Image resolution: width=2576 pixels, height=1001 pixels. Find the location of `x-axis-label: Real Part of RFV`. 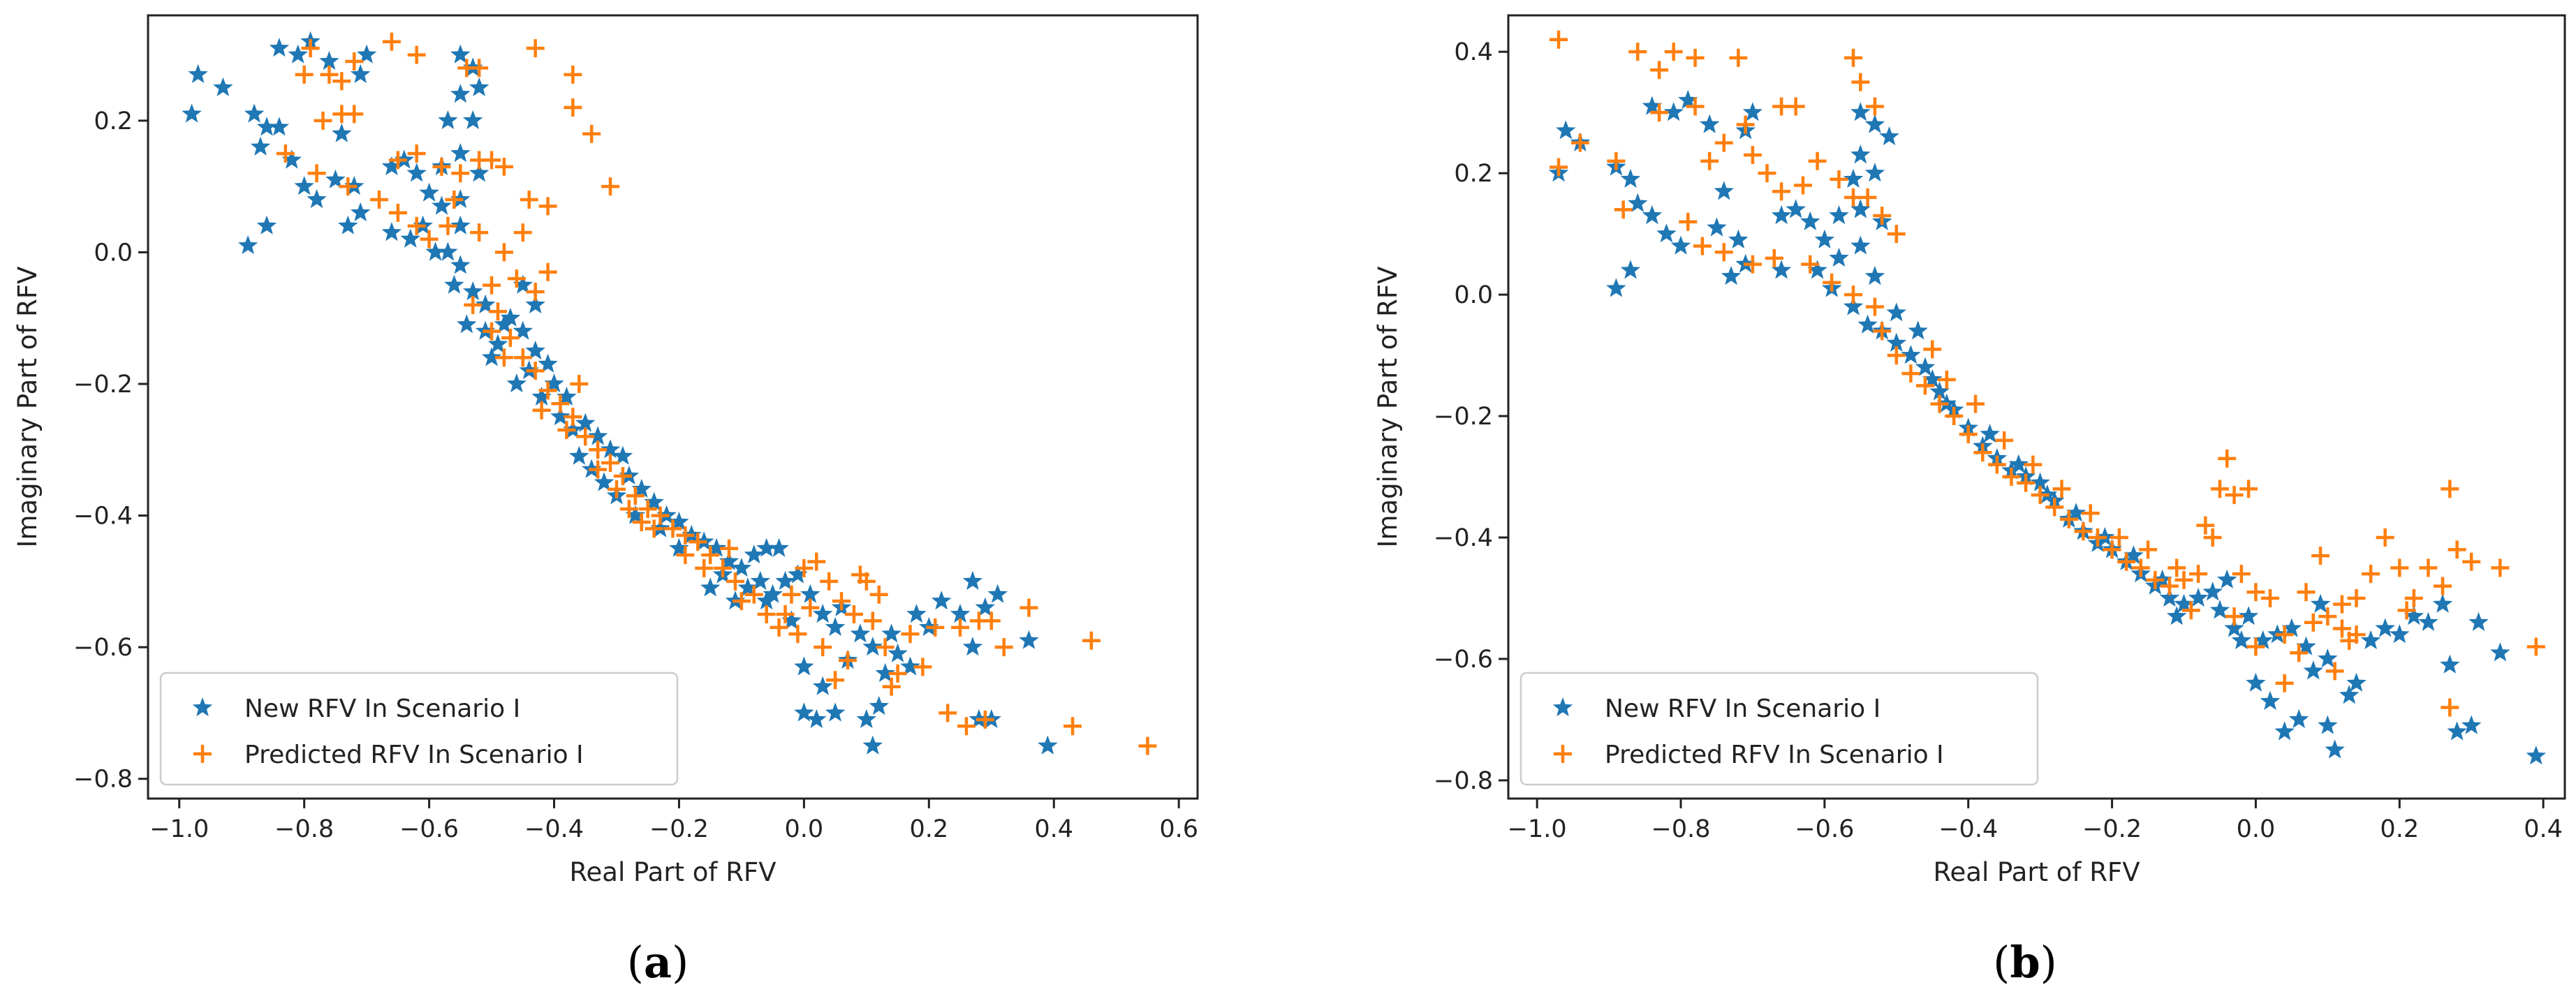

x-axis-label: Real Part of RFV is located at coordinates (2036, 872).